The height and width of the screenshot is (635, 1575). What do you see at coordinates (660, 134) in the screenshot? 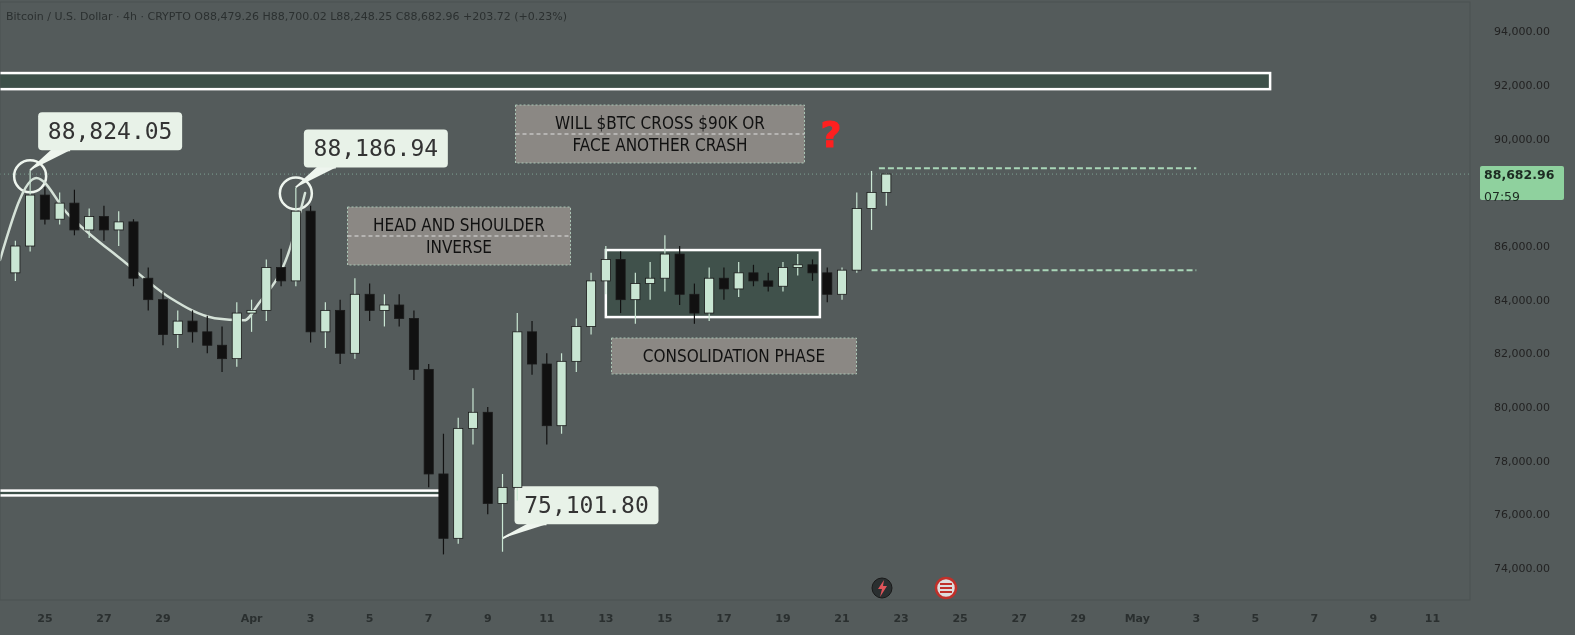
I see `annotation: WILL $BTC CROSS $90K OR FACE ANOTHER CRASH` at bounding box center [660, 134].